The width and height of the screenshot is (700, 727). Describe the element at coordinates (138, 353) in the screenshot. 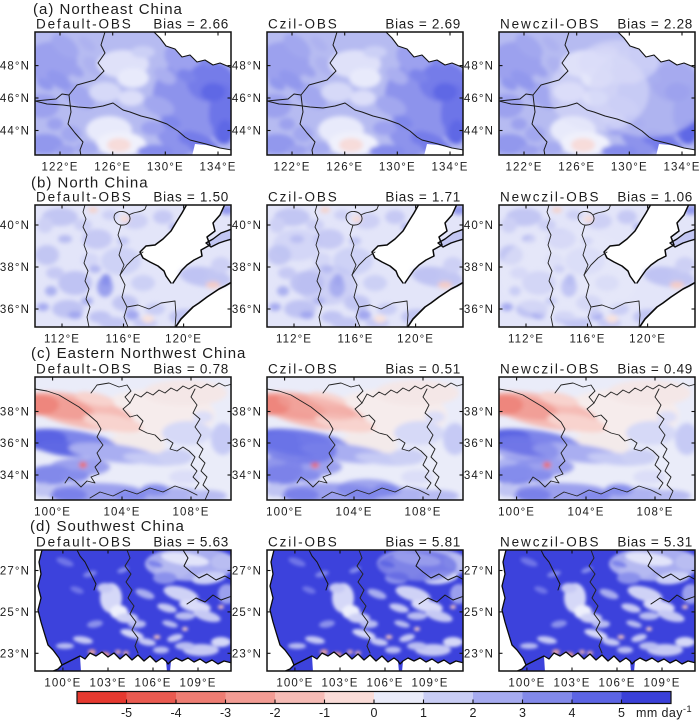

I see `svg-text: (c) Eastern Northwest China` at that location.